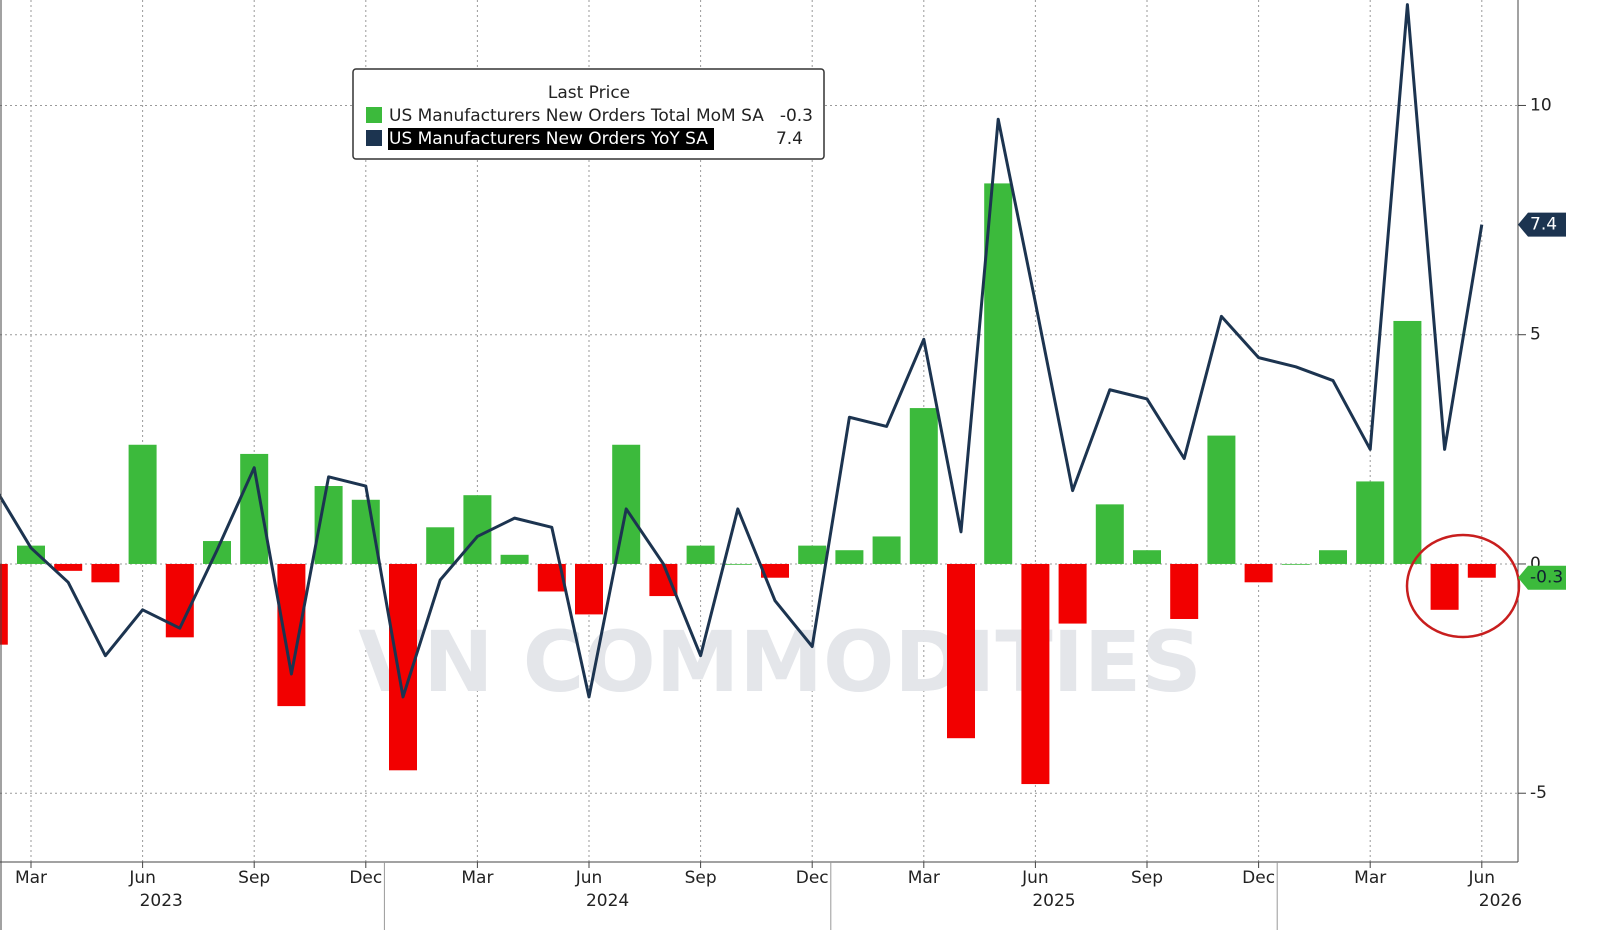  I want to click on legend-highlight, so click(551, 139).